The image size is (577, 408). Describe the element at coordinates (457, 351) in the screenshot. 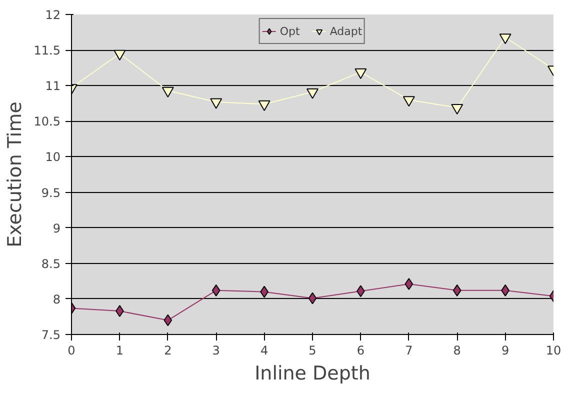

I see `x-tick-label: 8` at that location.